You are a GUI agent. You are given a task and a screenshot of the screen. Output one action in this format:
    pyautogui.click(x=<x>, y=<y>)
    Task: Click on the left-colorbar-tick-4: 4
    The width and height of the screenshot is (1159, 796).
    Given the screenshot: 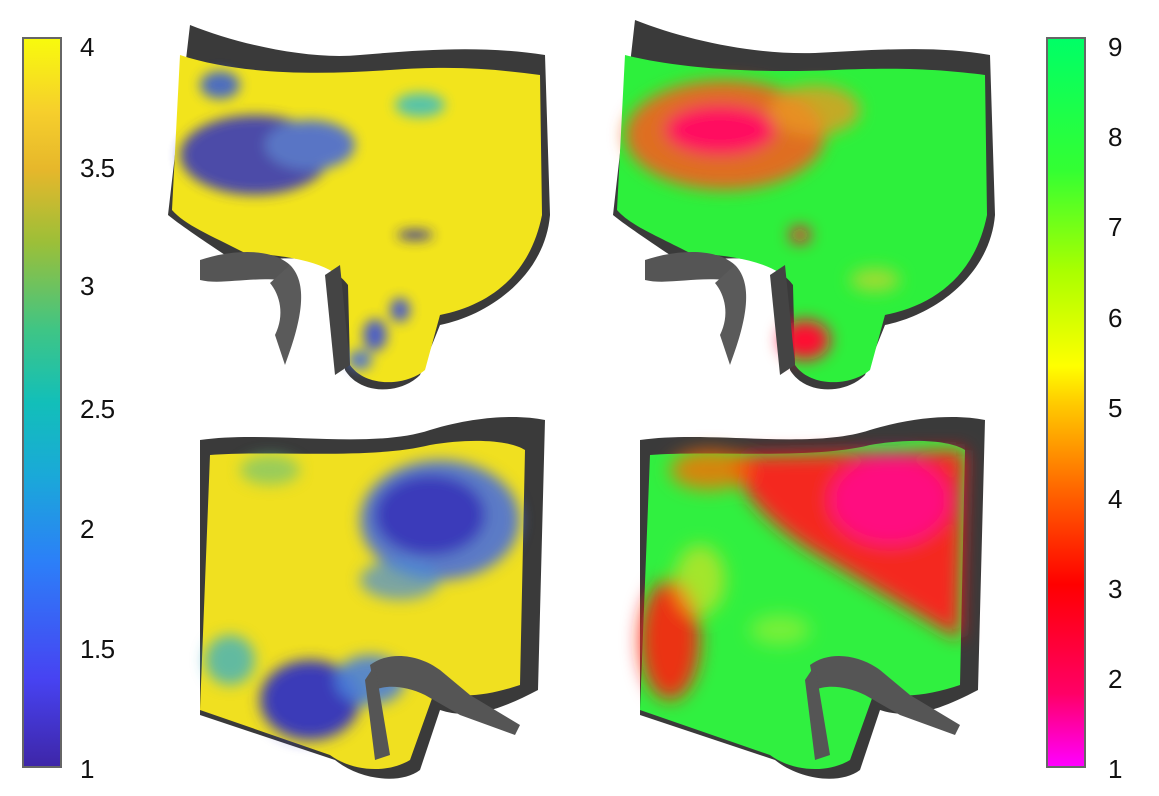 What is the action you would take?
    pyautogui.click(x=87, y=47)
    